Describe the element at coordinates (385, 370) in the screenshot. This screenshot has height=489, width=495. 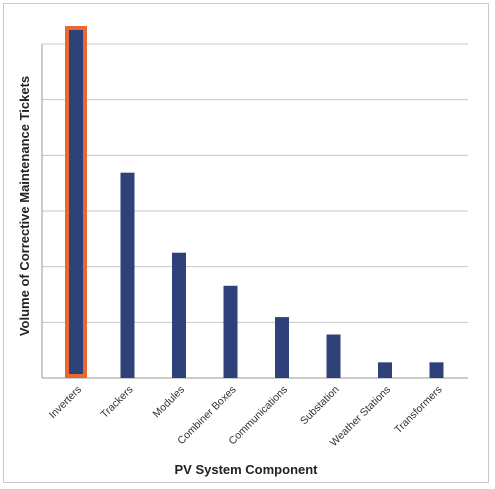
I see `bar-weather-stations` at that location.